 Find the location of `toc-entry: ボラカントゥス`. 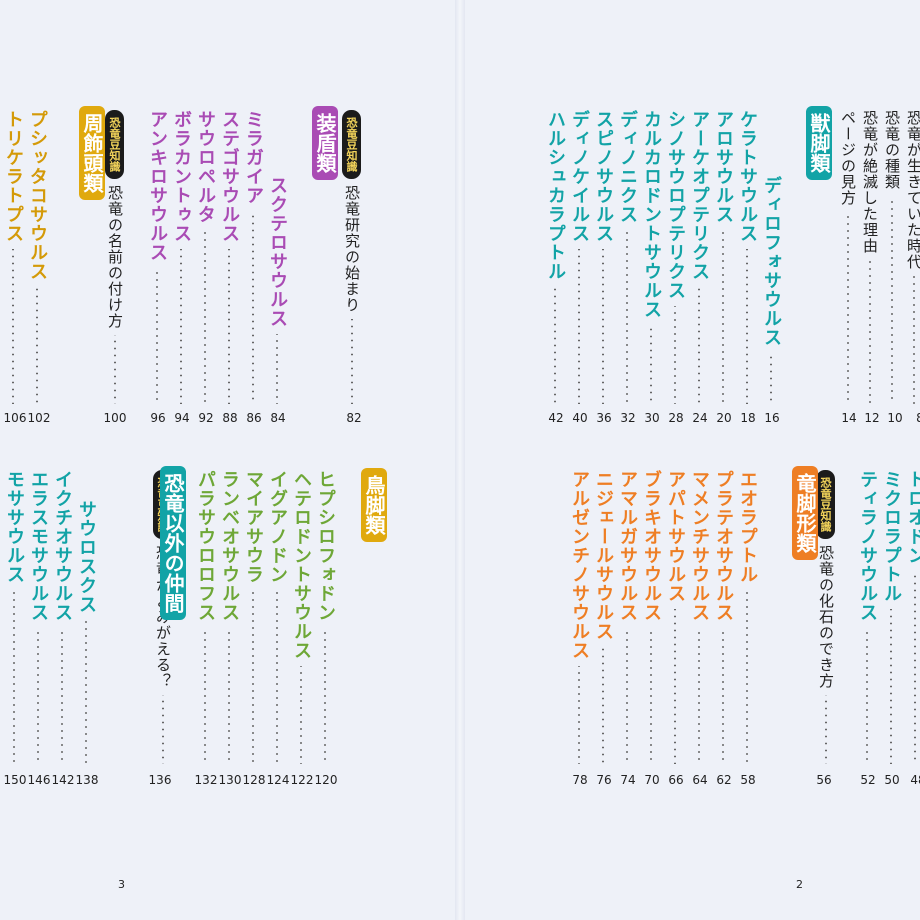

toc-entry: ボラカントゥス is located at coordinates (181, 260).